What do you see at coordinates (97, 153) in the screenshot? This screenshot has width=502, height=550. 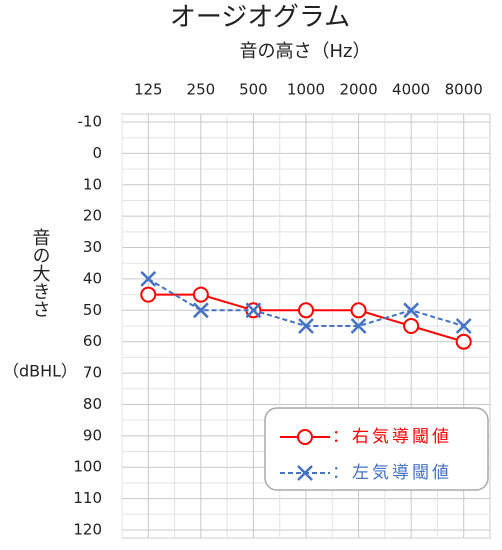 I see `y-tick-label: 0` at bounding box center [97, 153].